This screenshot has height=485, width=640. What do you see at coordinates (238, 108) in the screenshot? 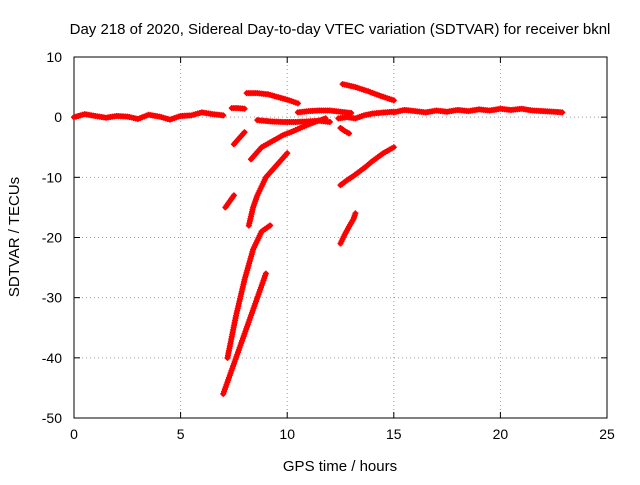
I see `series-track-g` at bounding box center [238, 108].